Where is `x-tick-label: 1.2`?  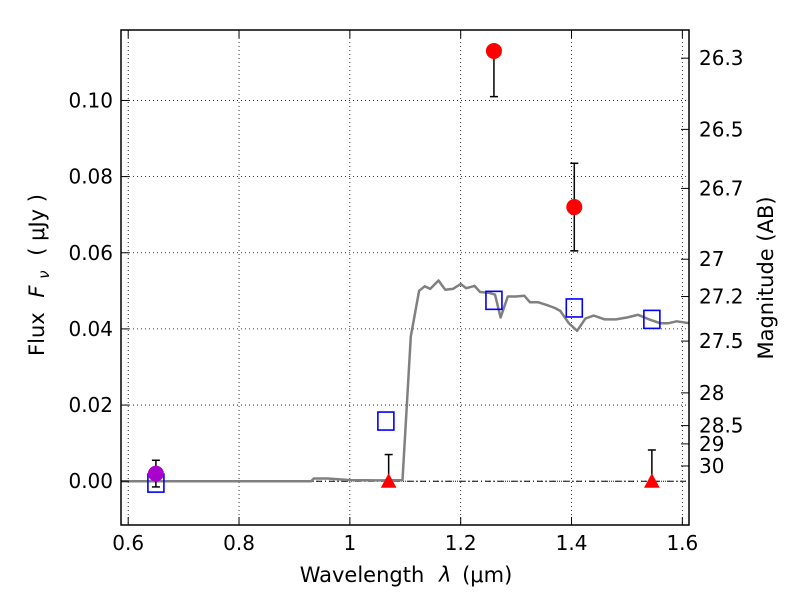 x-tick-label: 1.2 is located at coordinates (461, 543).